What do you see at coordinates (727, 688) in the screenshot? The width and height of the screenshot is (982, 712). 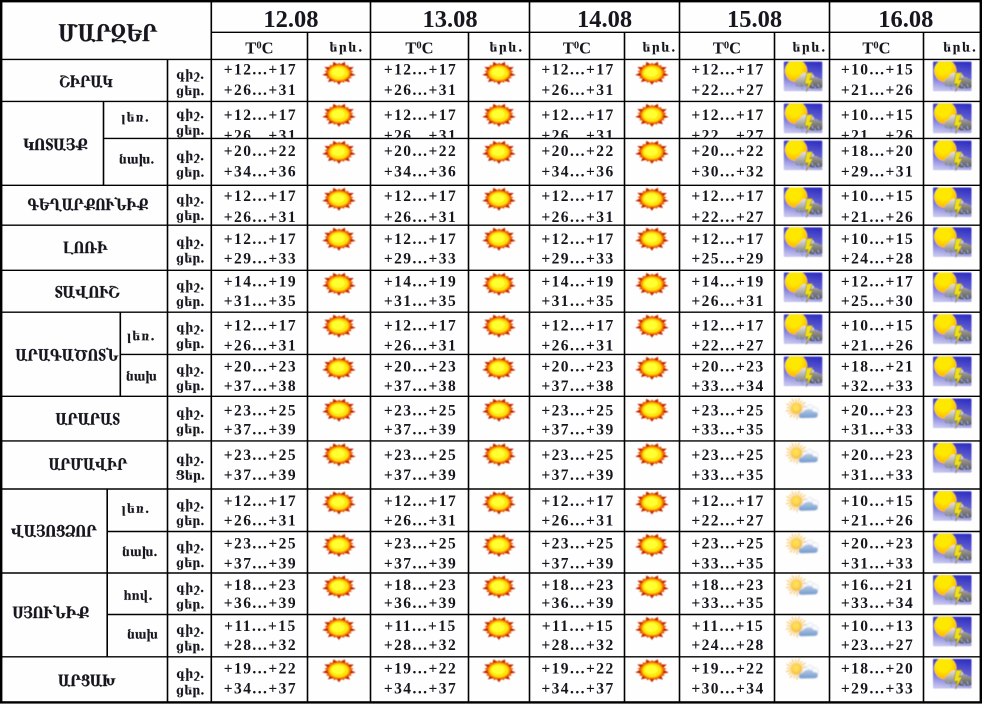 I see `svg-text: +30...+34` at bounding box center [727, 688].